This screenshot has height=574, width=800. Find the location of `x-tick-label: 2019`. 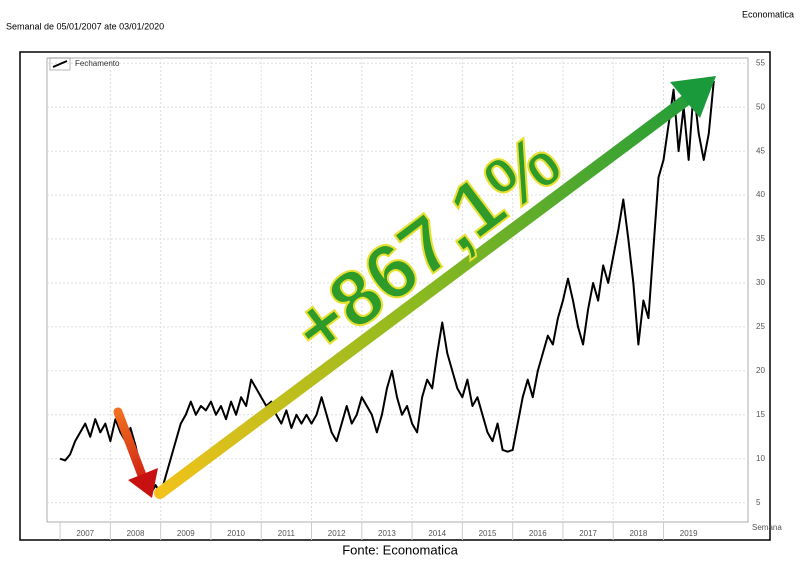

x-tick-label: 2019 is located at coordinates (689, 533).